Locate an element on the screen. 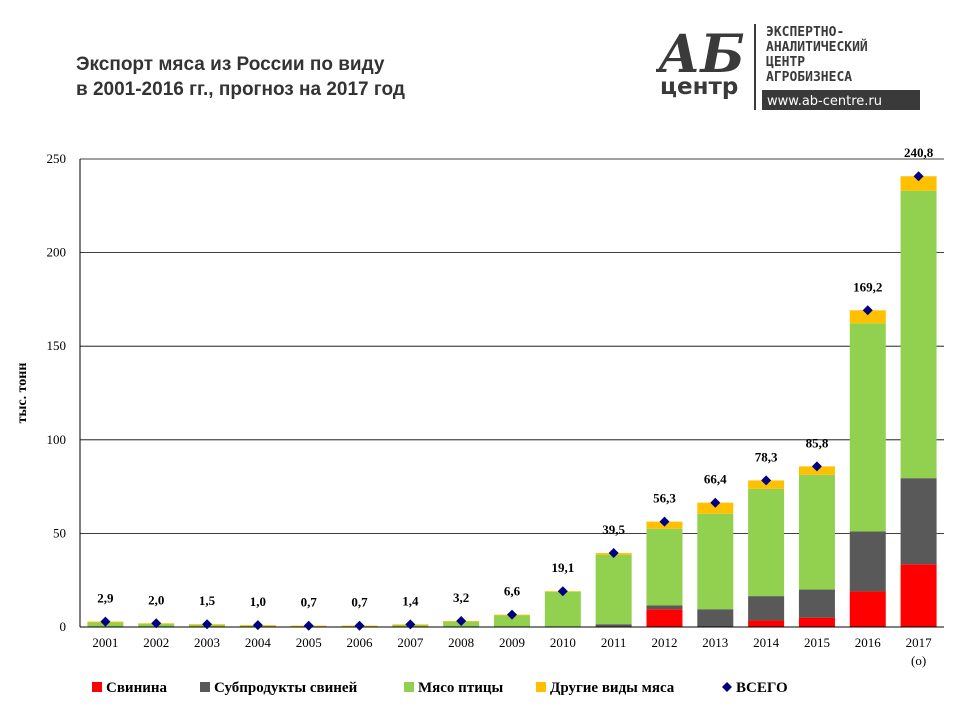  total-data-label: 66,4 is located at coordinates (715, 479).